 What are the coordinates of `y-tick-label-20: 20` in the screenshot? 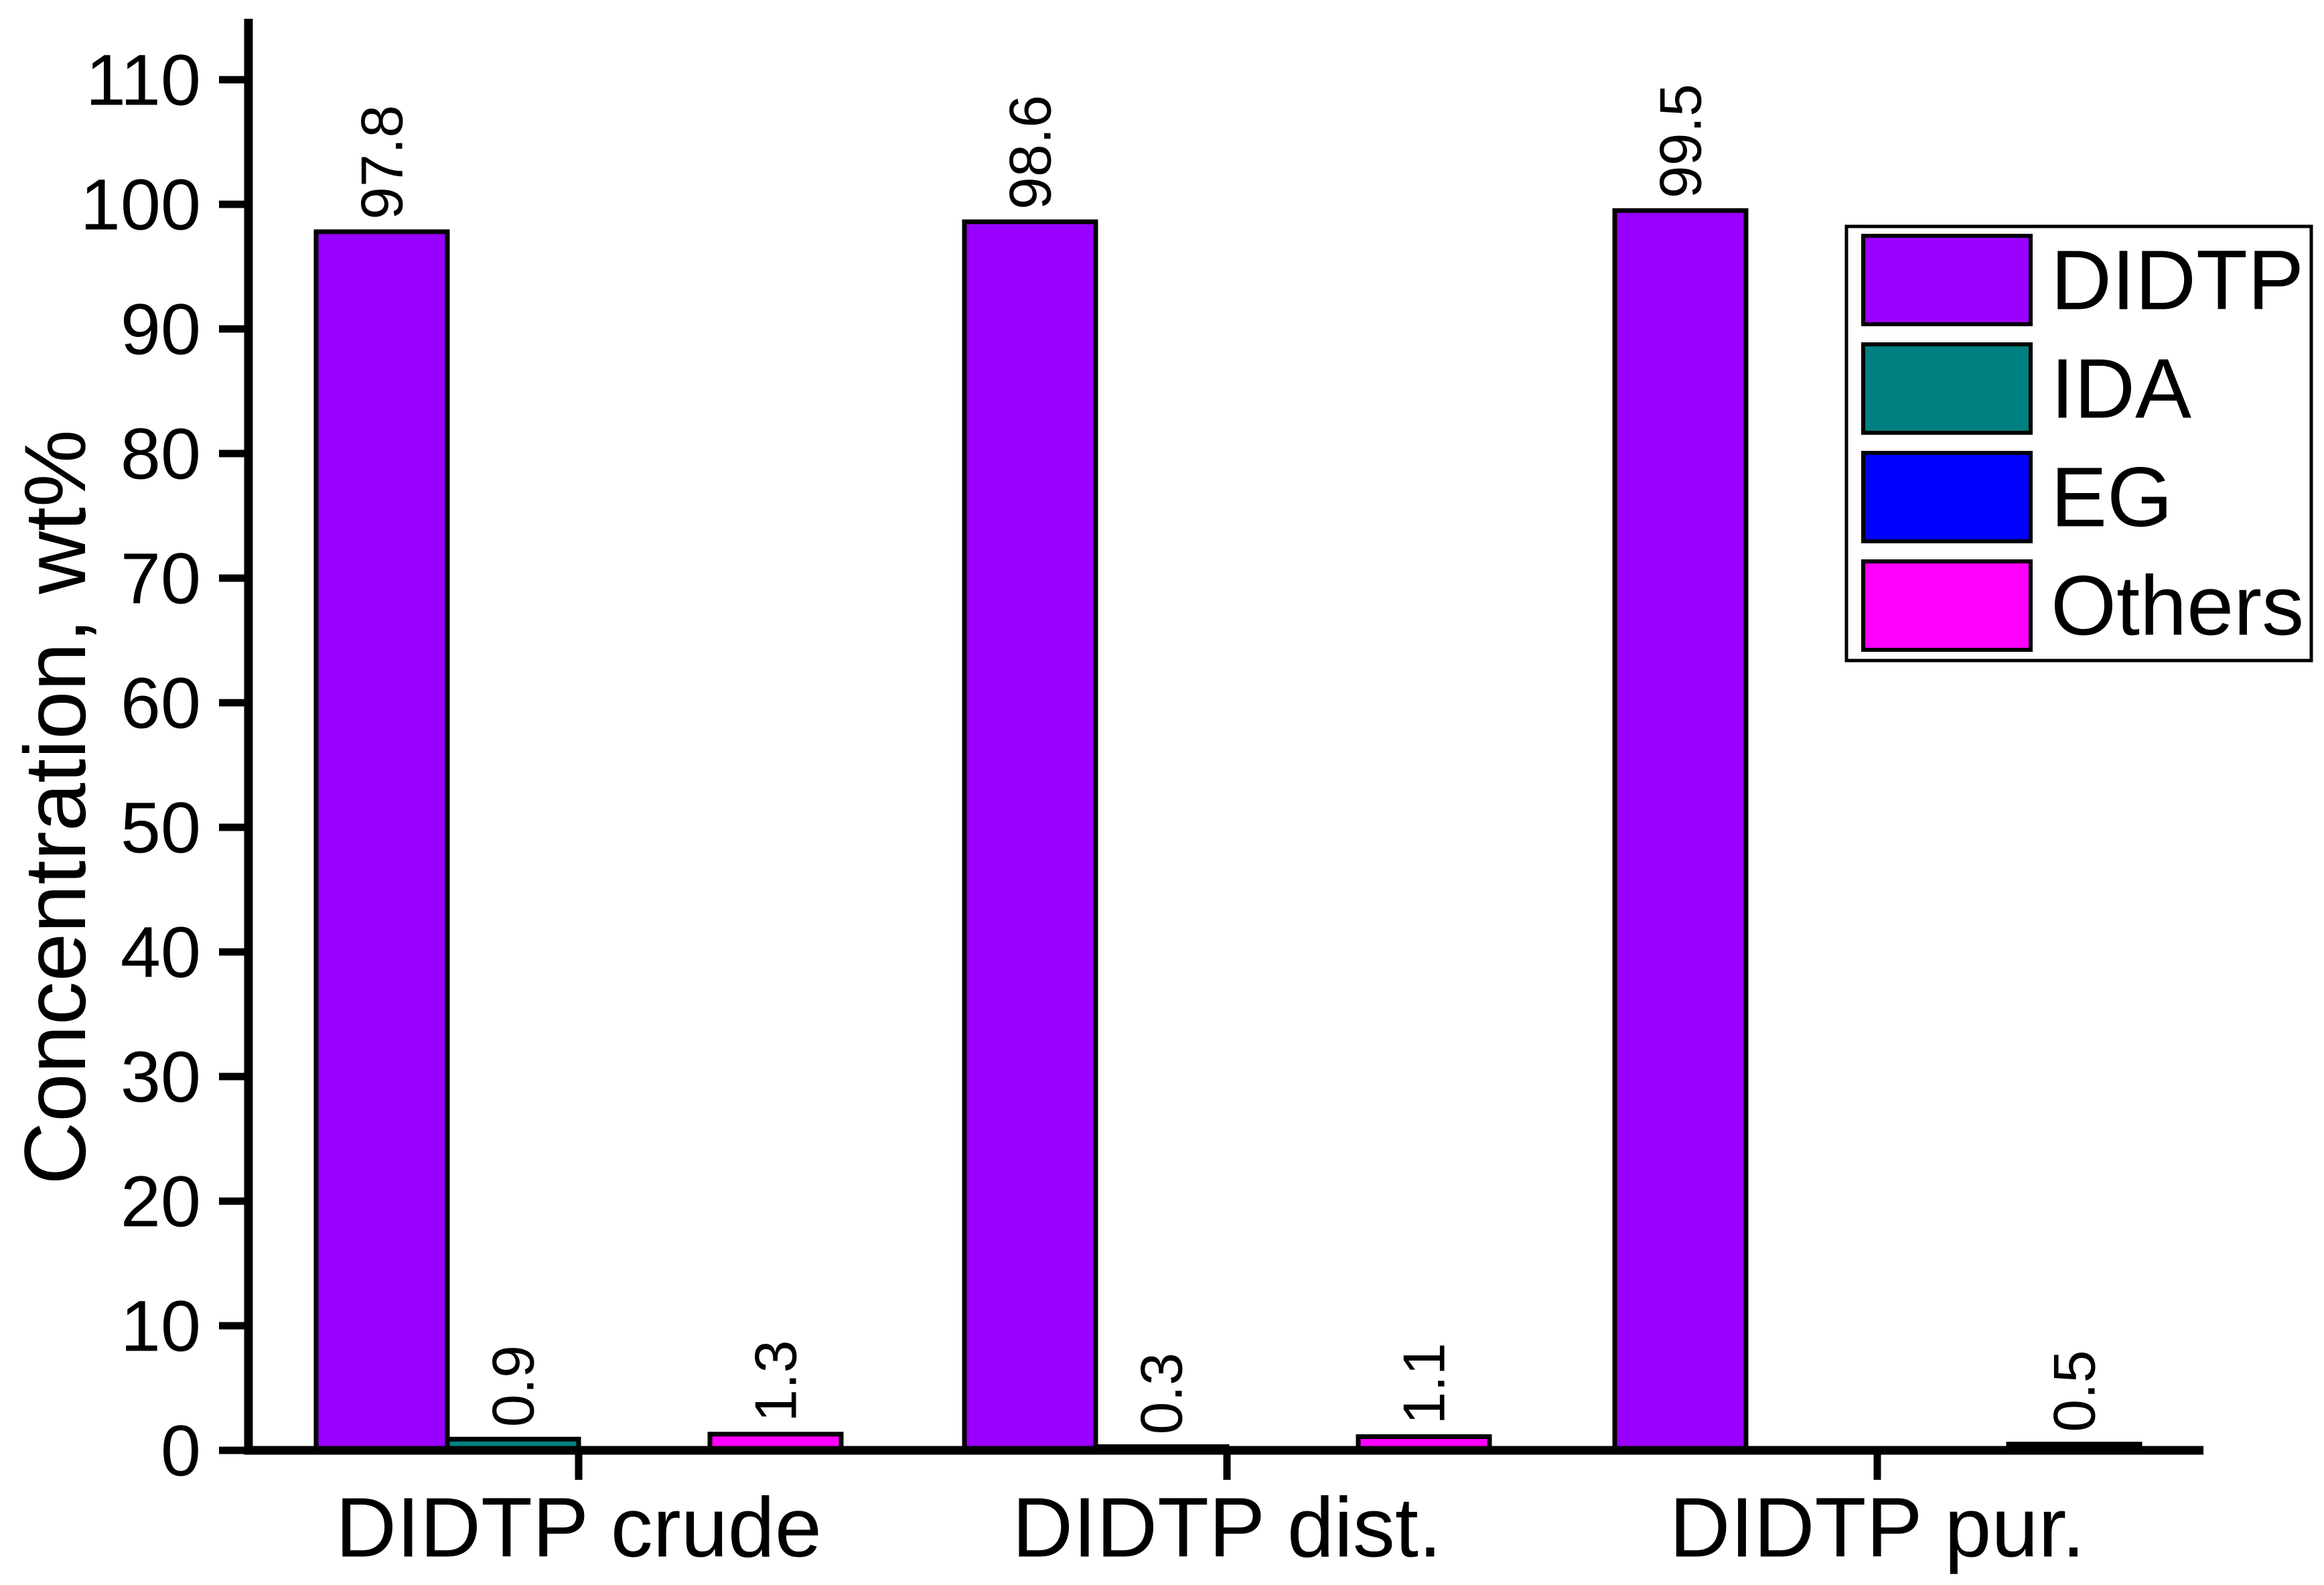 It's located at (161, 1201).